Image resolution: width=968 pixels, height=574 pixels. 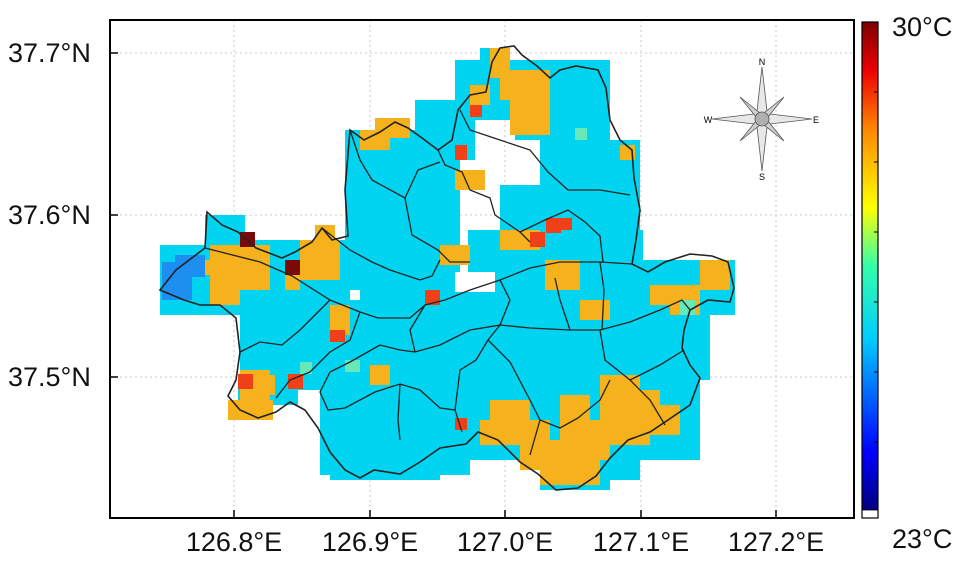 What do you see at coordinates (762, 62) in the screenshot?
I see `compass-label-n: N` at bounding box center [762, 62].